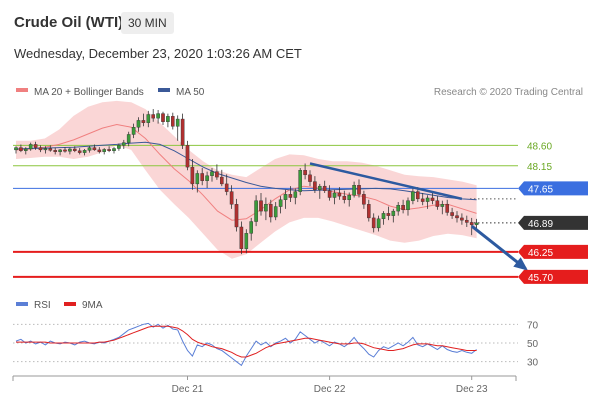  Describe the element at coordinates (472, 389) in the screenshot. I see `time-label-2: Dec 23` at that location.